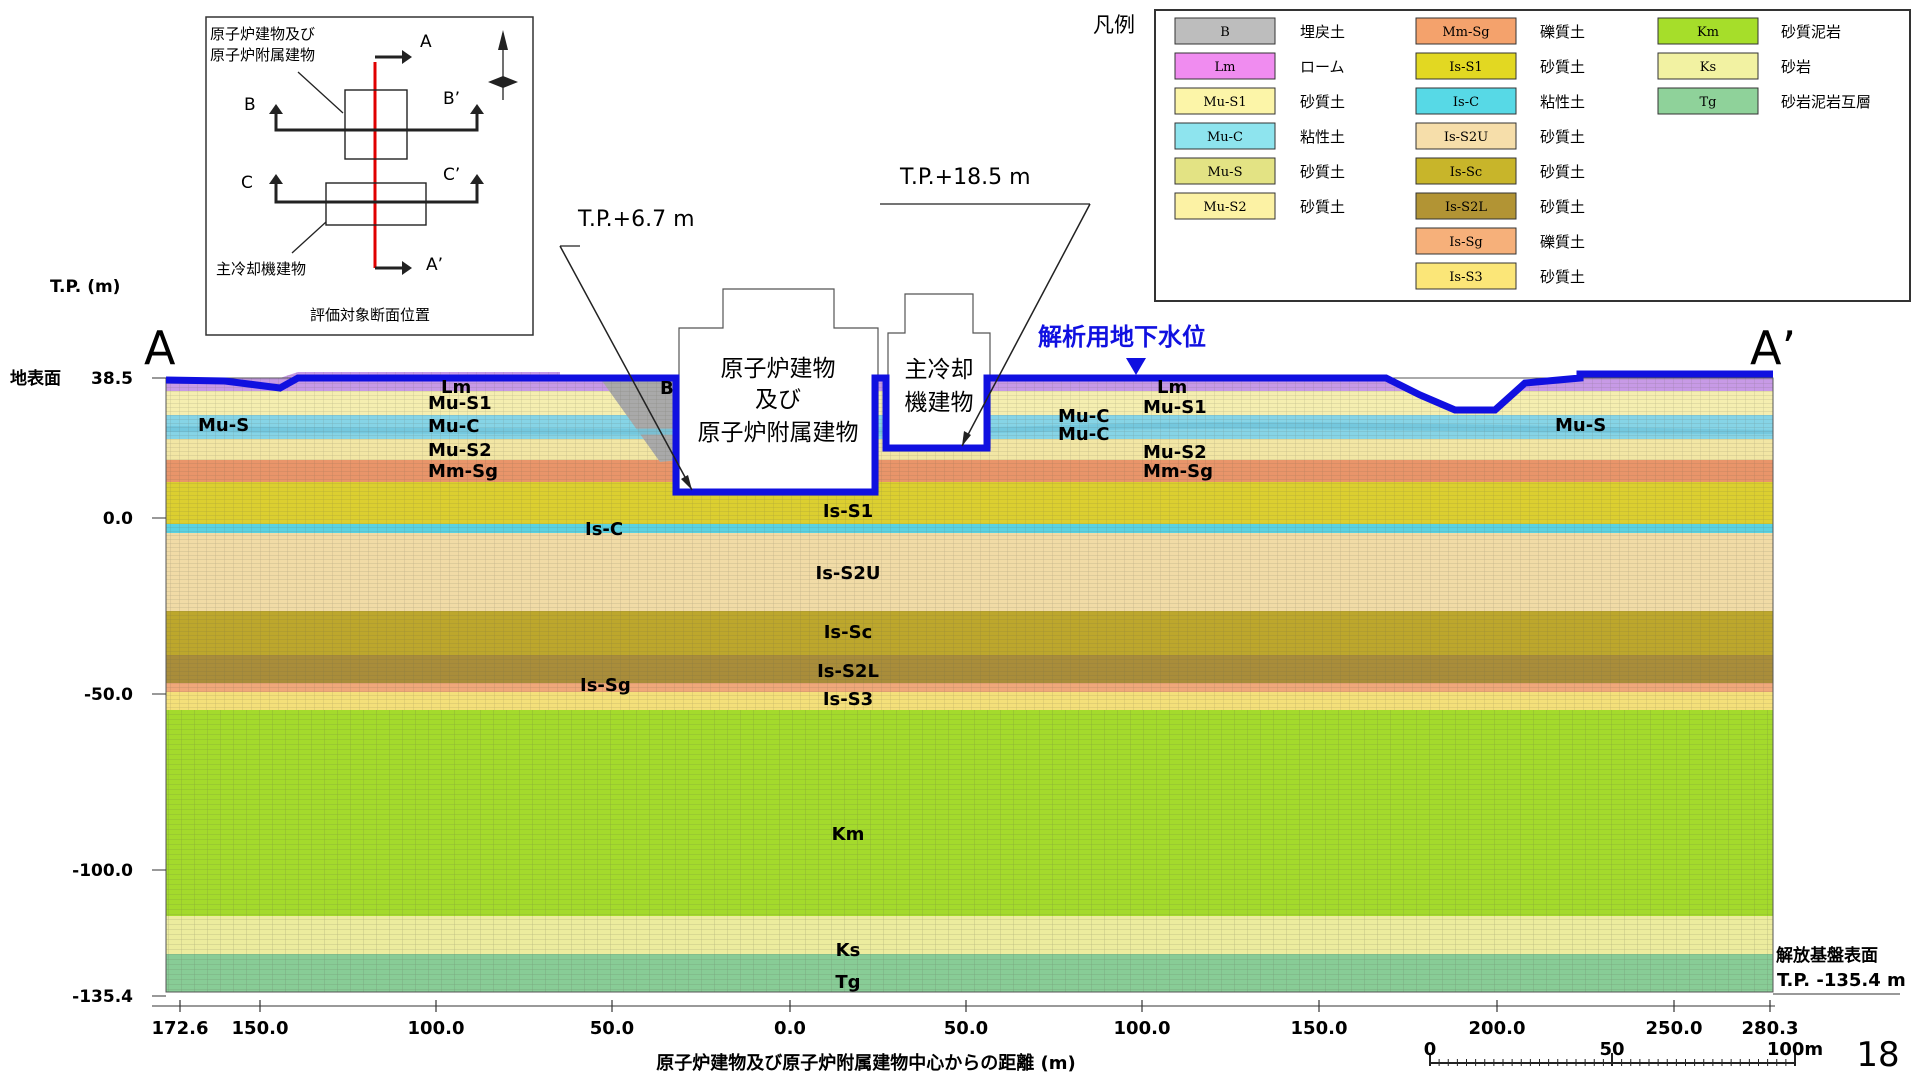 The width and height of the screenshot is (1915, 1080). I want to click on scalebar, so click(1612, 1059).